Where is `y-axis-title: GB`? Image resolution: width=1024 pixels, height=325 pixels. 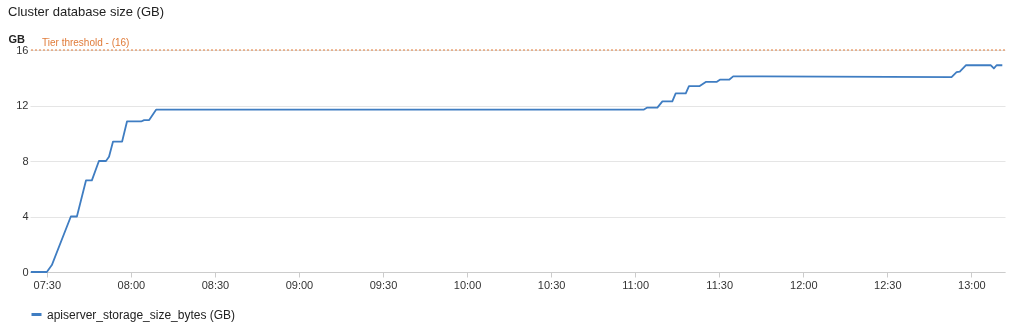
y-axis-title: GB is located at coordinates (17, 38).